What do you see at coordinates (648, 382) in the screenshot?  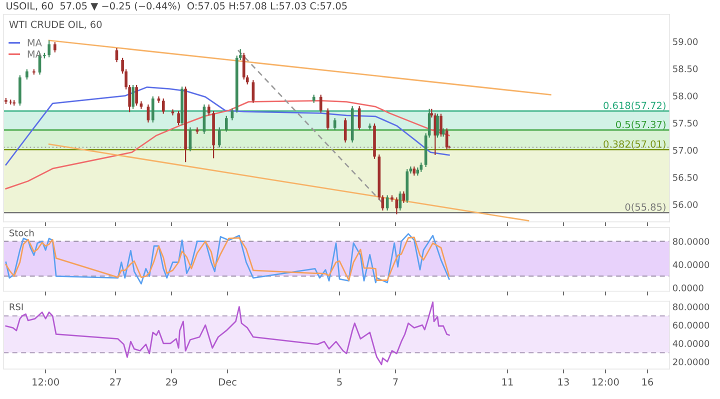 I see `x-tick-label: 16` at bounding box center [648, 382].